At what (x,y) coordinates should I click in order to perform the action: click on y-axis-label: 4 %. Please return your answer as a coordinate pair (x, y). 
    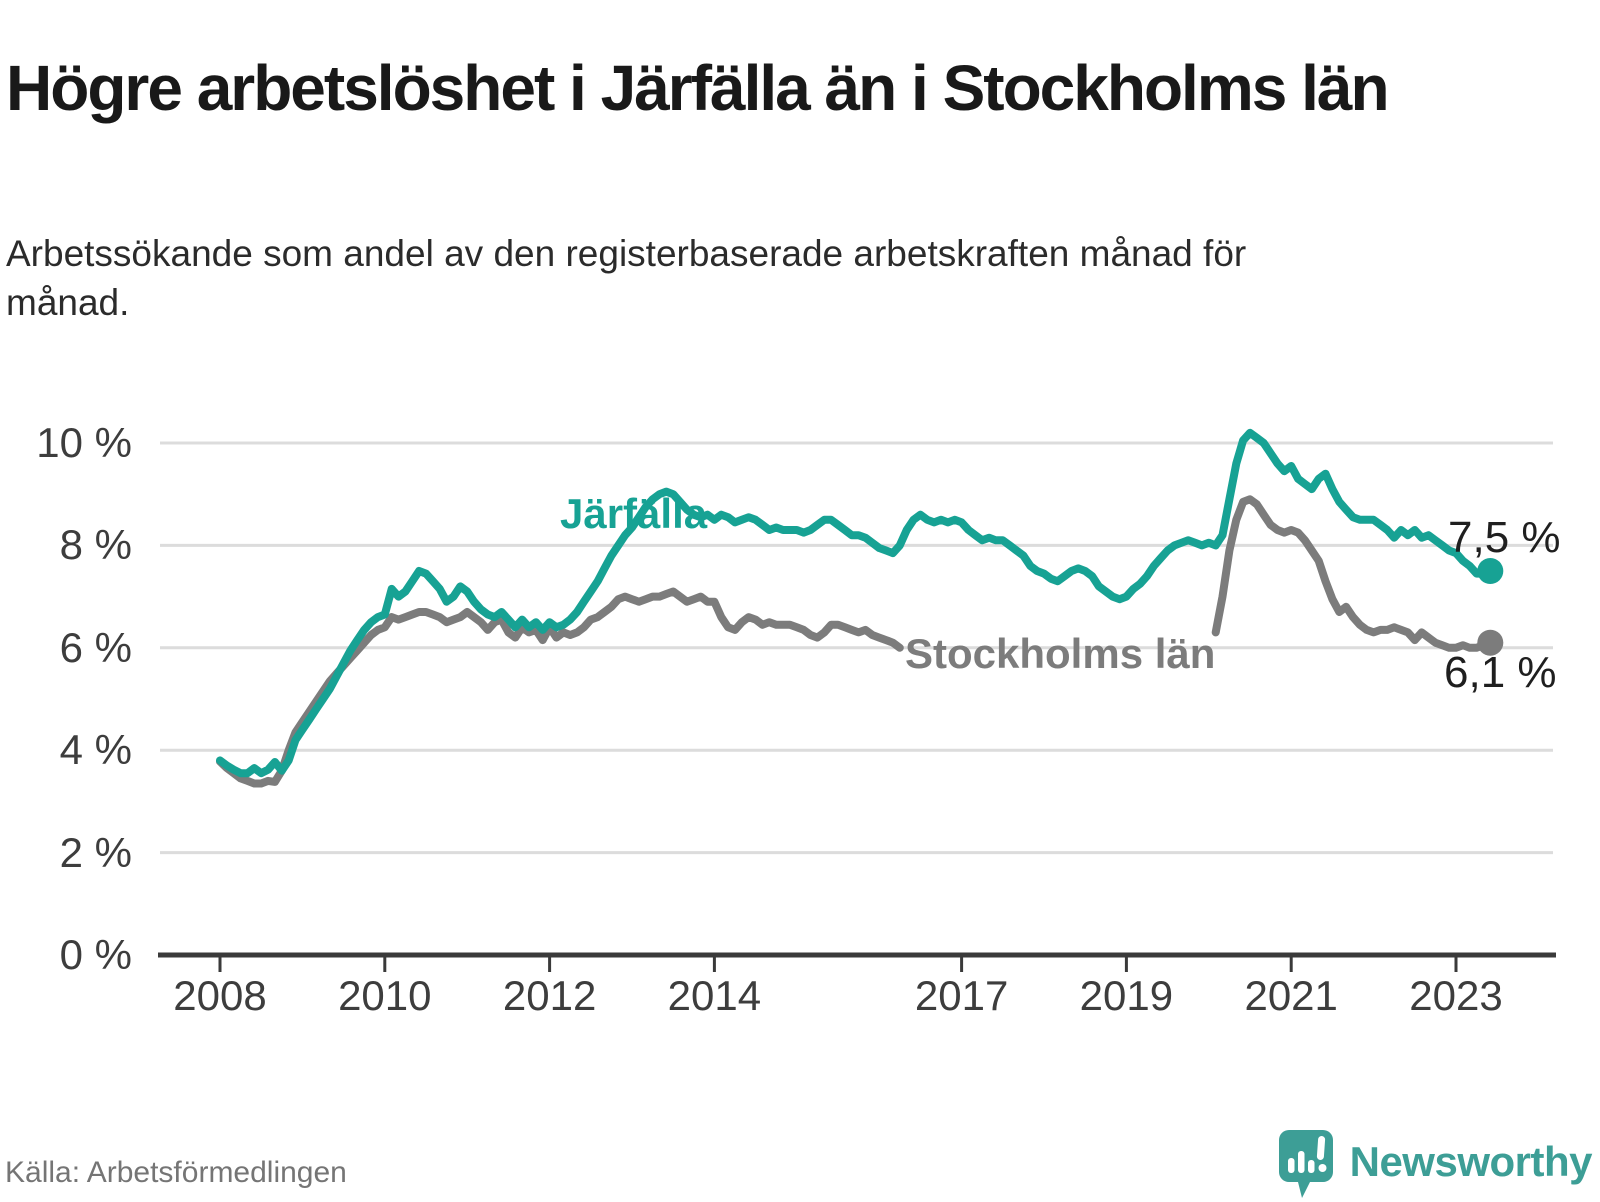
    Looking at the image, I should click on (95, 750).